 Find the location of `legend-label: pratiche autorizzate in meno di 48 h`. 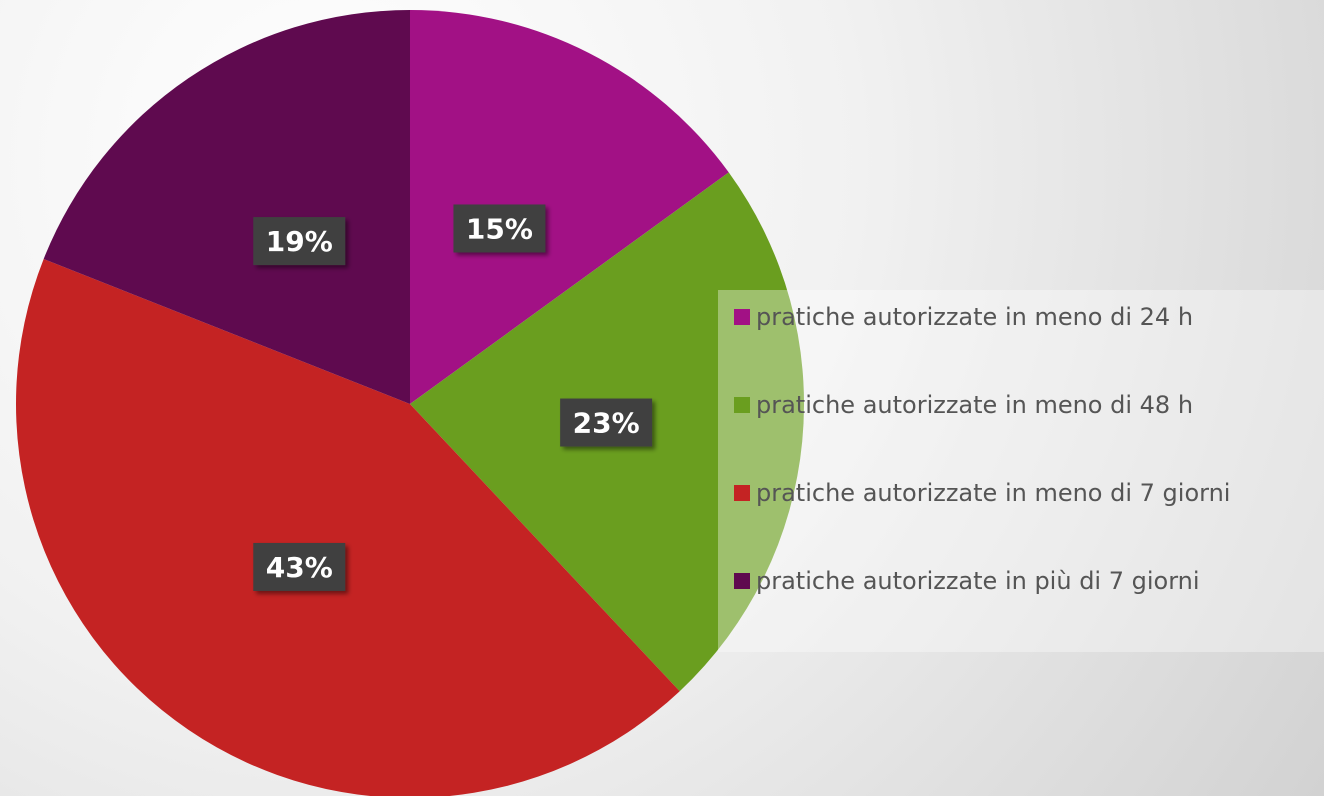

legend-label: pratiche autorizzate in meno di 48 h is located at coordinates (975, 405).